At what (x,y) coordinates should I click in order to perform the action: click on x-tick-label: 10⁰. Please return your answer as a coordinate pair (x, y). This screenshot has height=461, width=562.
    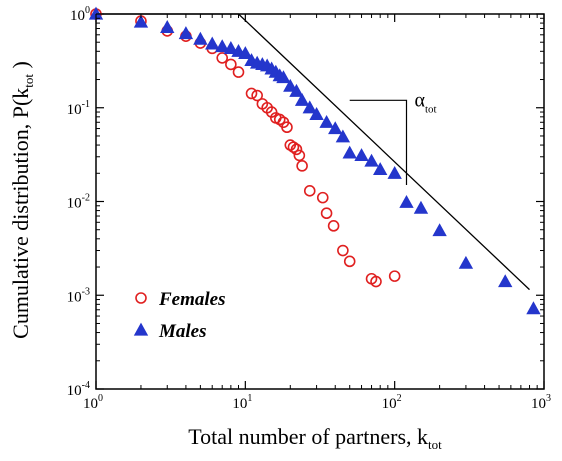
    Looking at the image, I should click on (93, 402).